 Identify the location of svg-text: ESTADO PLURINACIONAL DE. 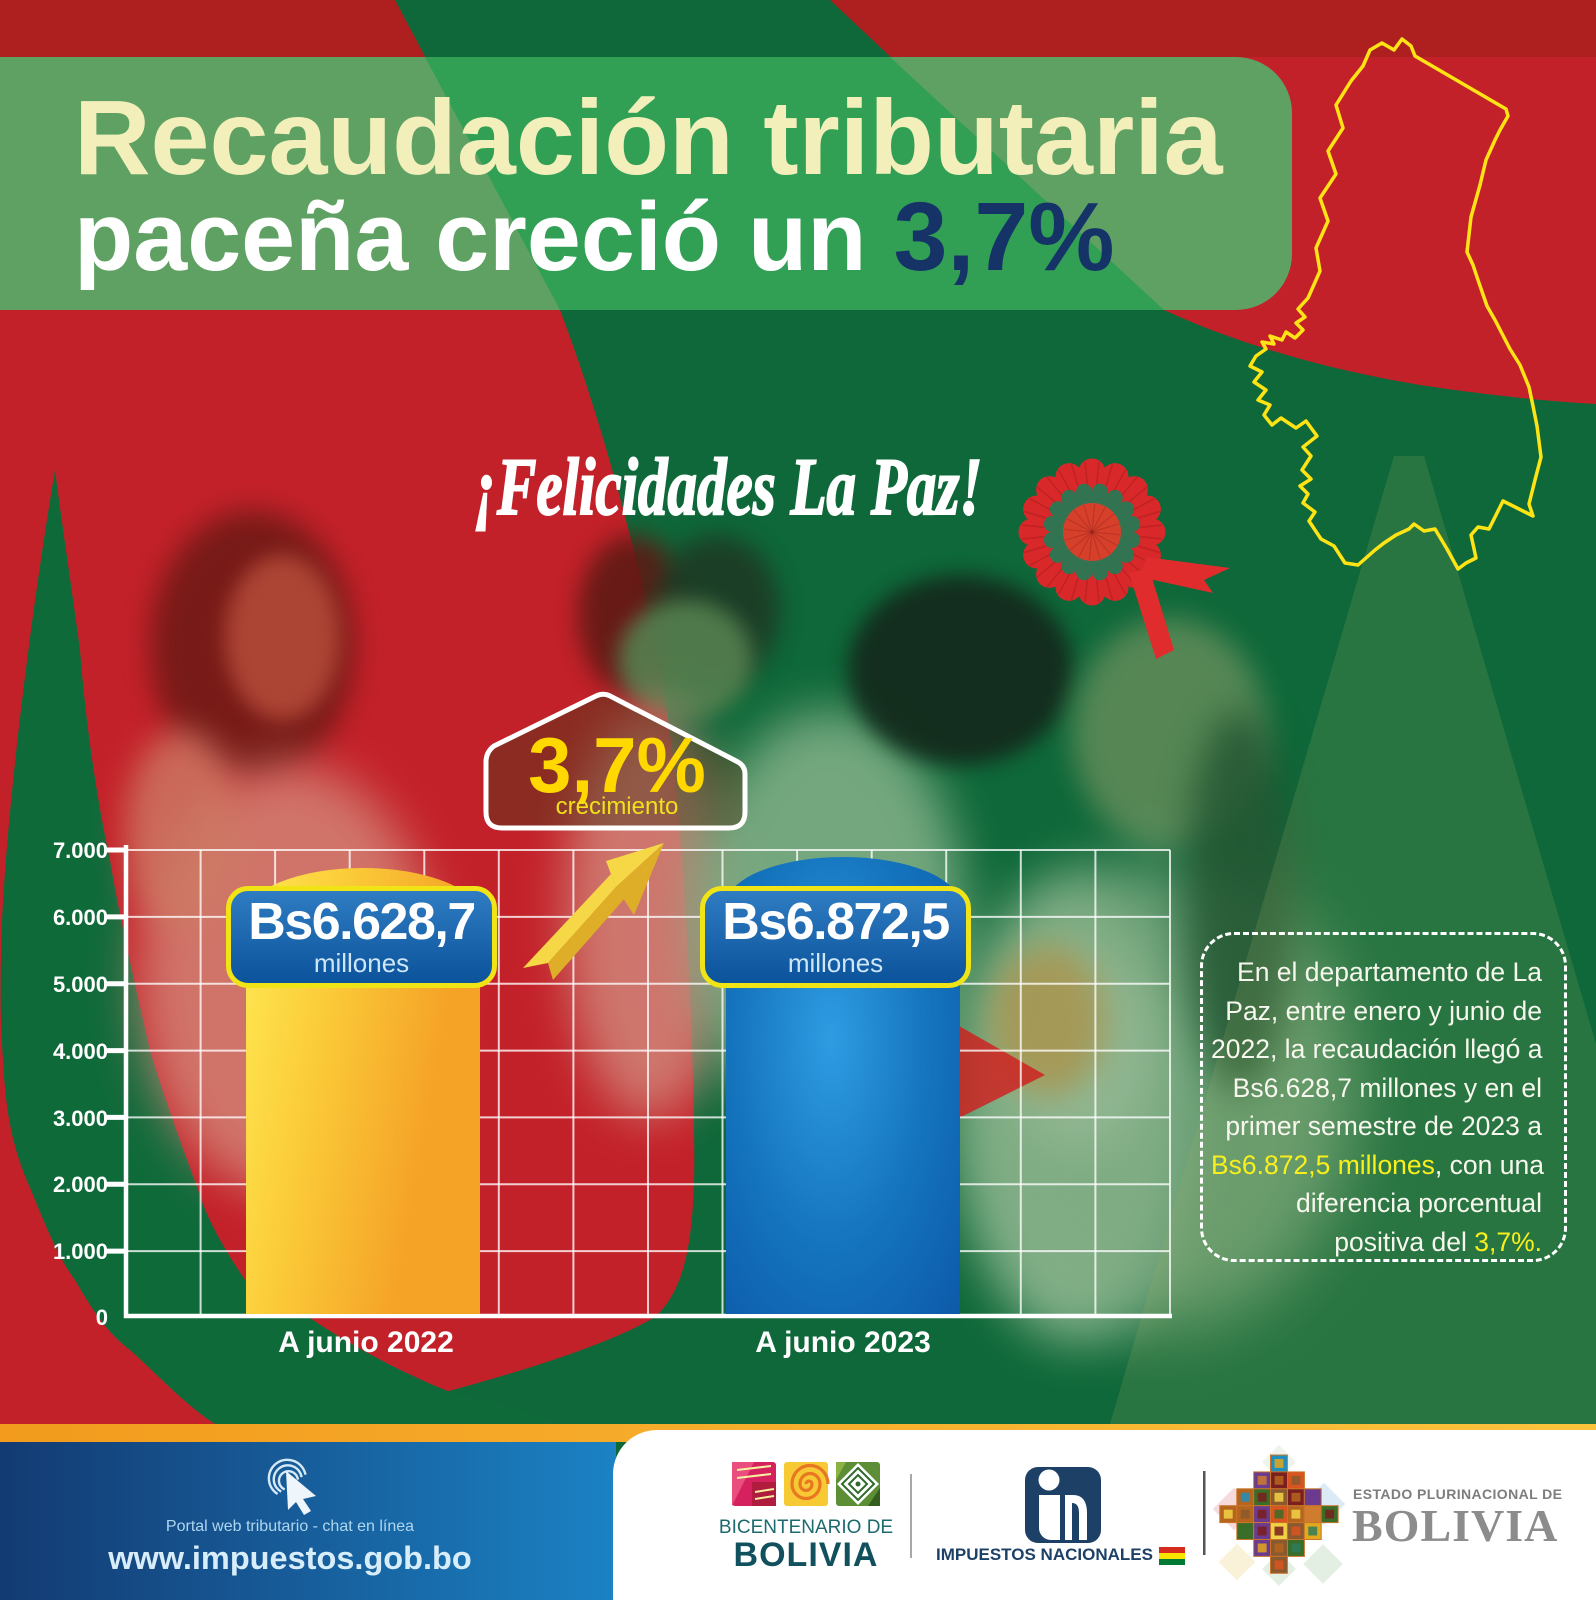
(1457, 1494).